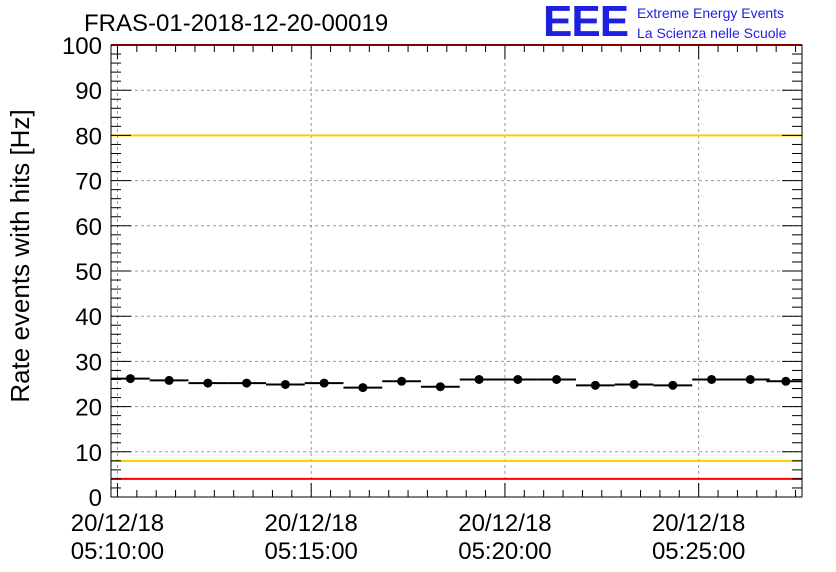 This screenshot has height=572, width=836. Describe the element at coordinates (88, 408) in the screenshot. I see `y-tick-label: 20` at that location.